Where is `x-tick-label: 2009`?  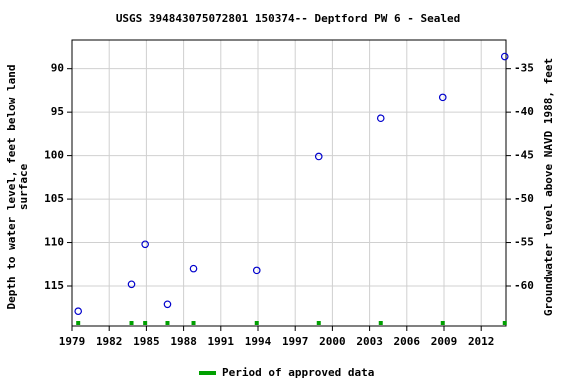
x-tick-label: 2009 is located at coordinates (444, 341).